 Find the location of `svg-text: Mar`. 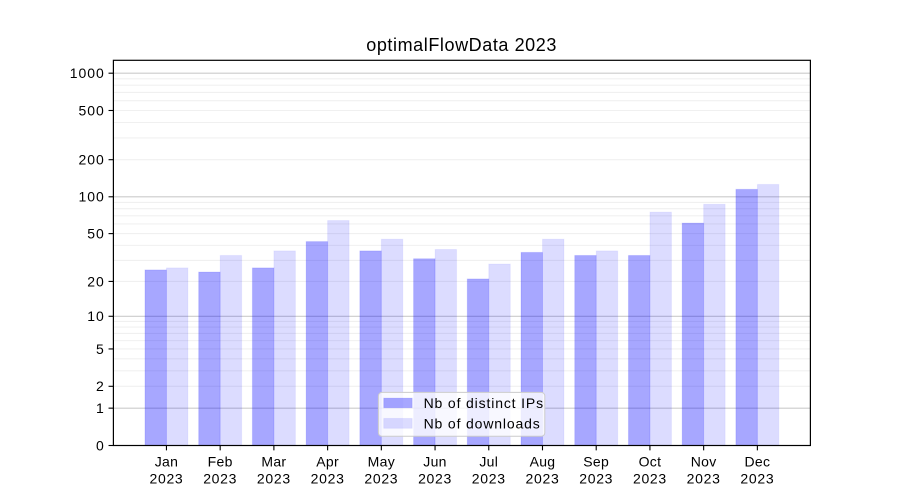

svg-text: Mar is located at coordinates (273, 462).